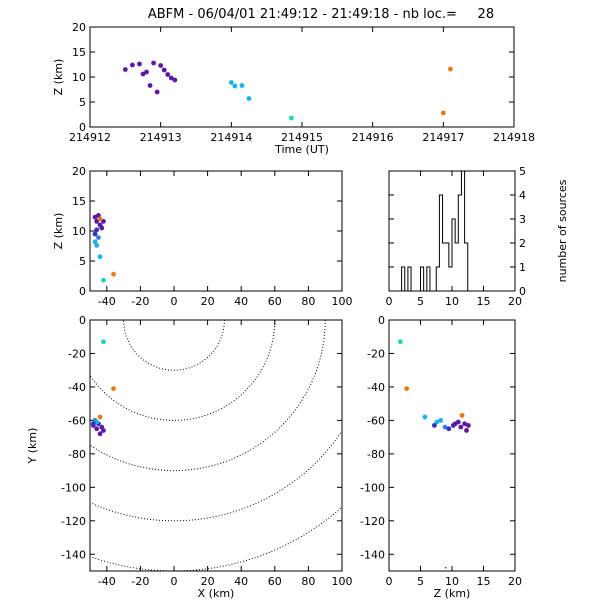  I want to click on x-axis-label: X (km), so click(216, 593).